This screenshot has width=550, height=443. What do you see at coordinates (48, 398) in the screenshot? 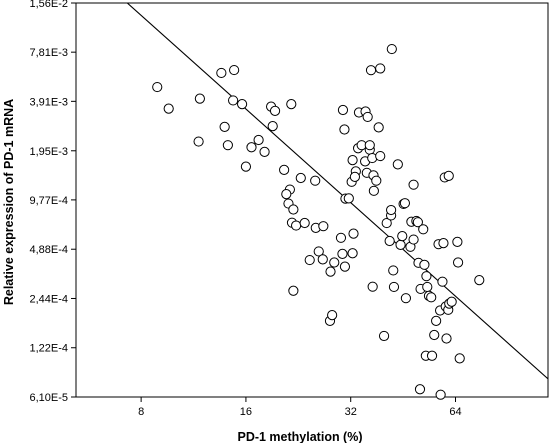
I see `y-tick-label: 6,10E-5` at bounding box center [48, 398].